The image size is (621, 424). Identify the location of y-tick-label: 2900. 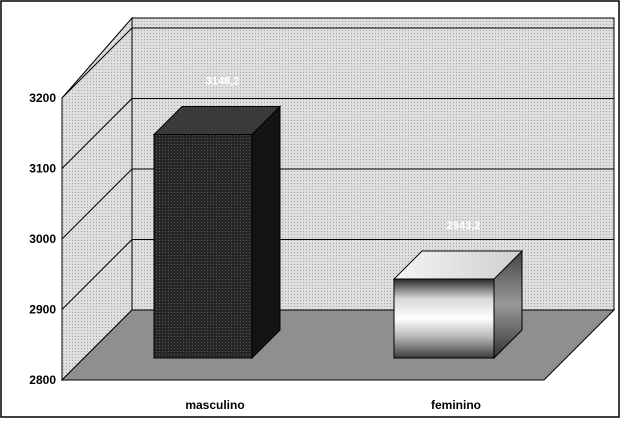
(42, 310).